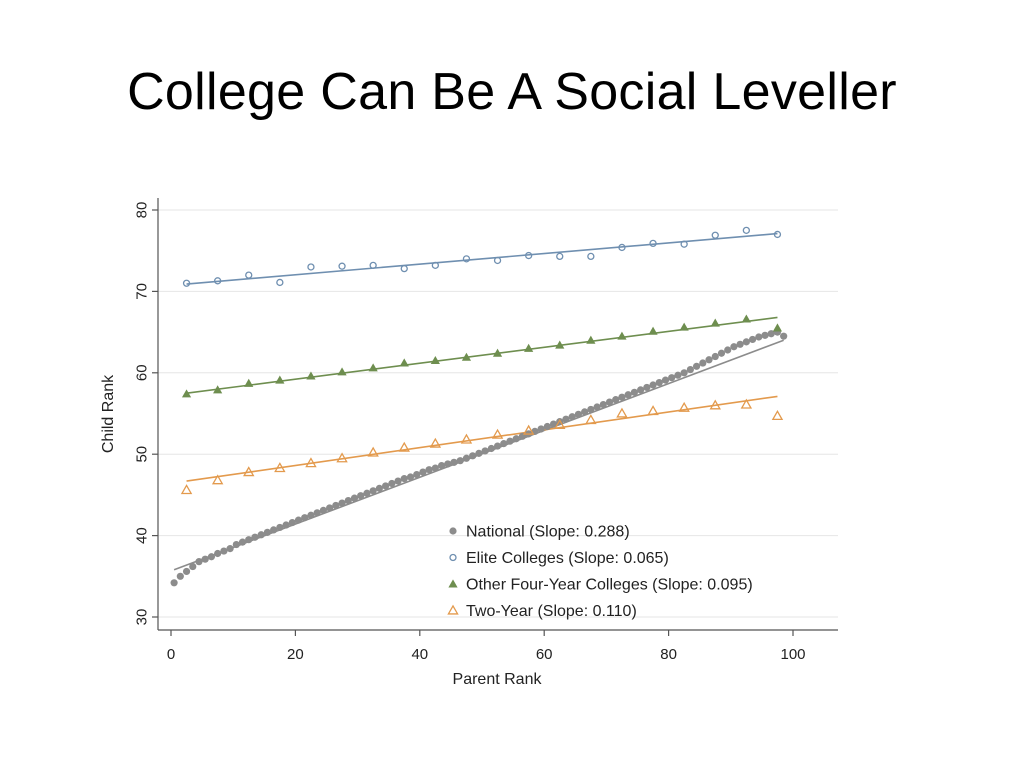 The width and height of the screenshot is (1024, 768). What do you see at coordinates (544, 654) in the screenshot?
I see `x-tick-label: 60` at bounding box center [544, 654].